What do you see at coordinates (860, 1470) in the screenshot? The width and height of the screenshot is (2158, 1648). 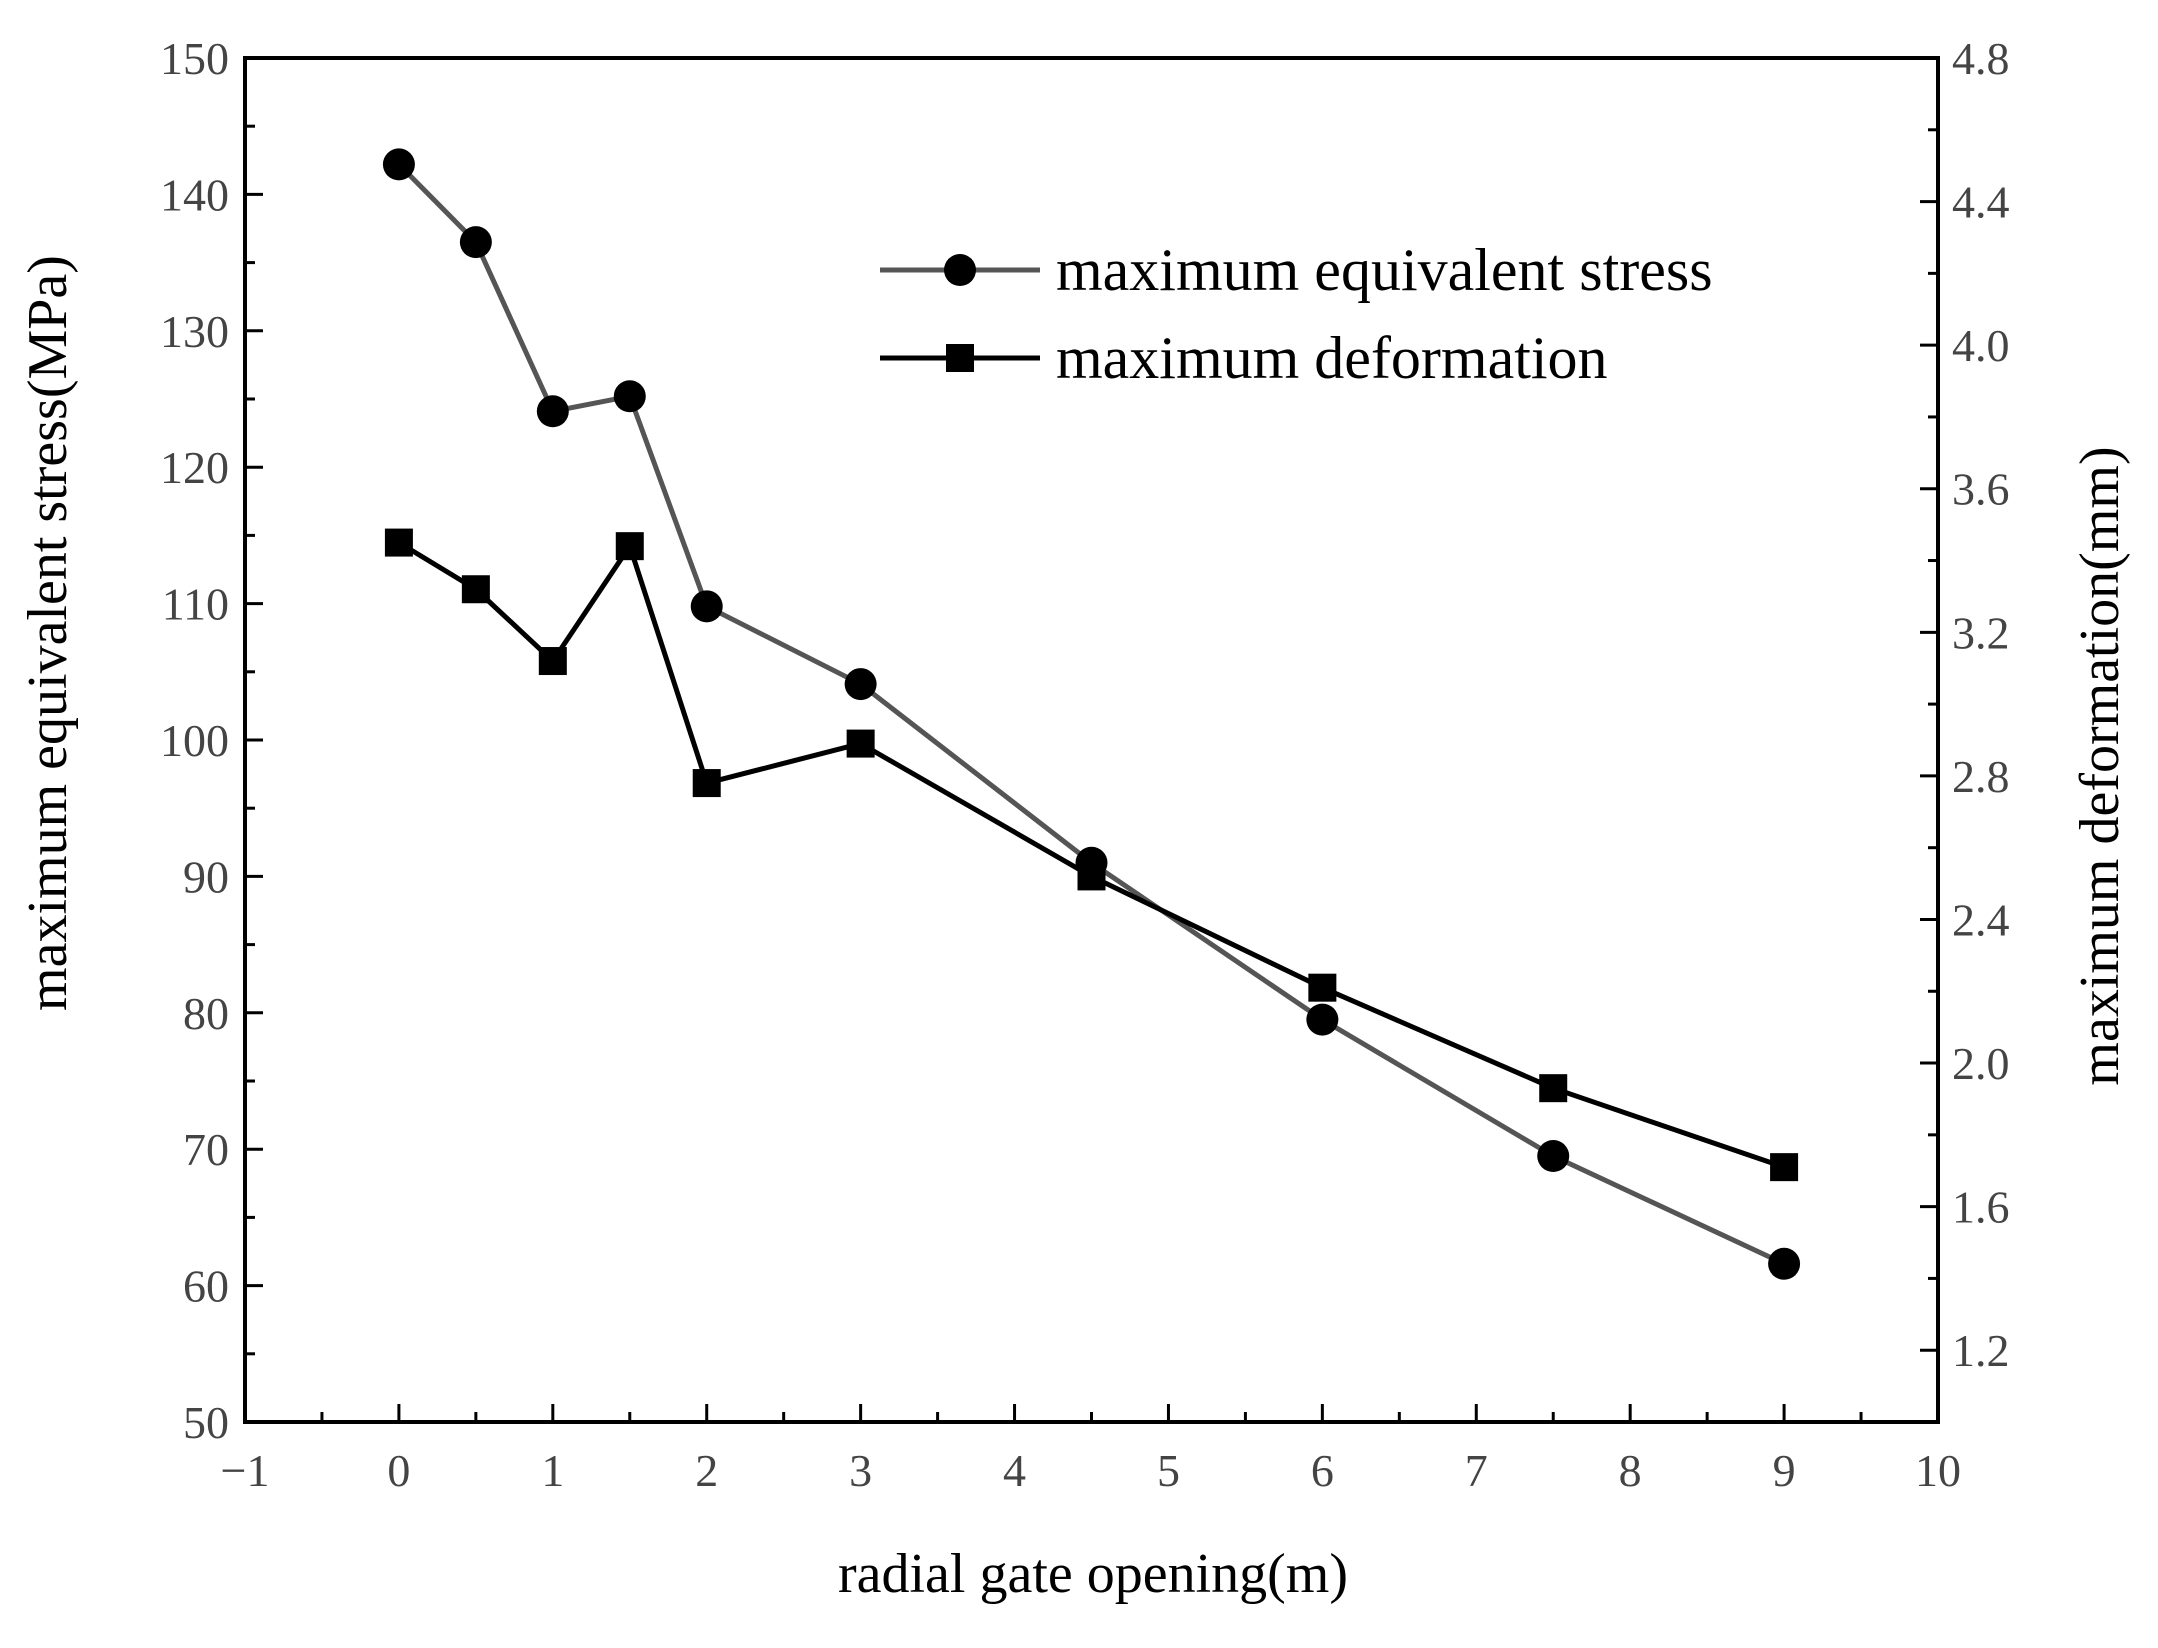 I see `x-tick-label: 3` at bounding box center [860, 1470].